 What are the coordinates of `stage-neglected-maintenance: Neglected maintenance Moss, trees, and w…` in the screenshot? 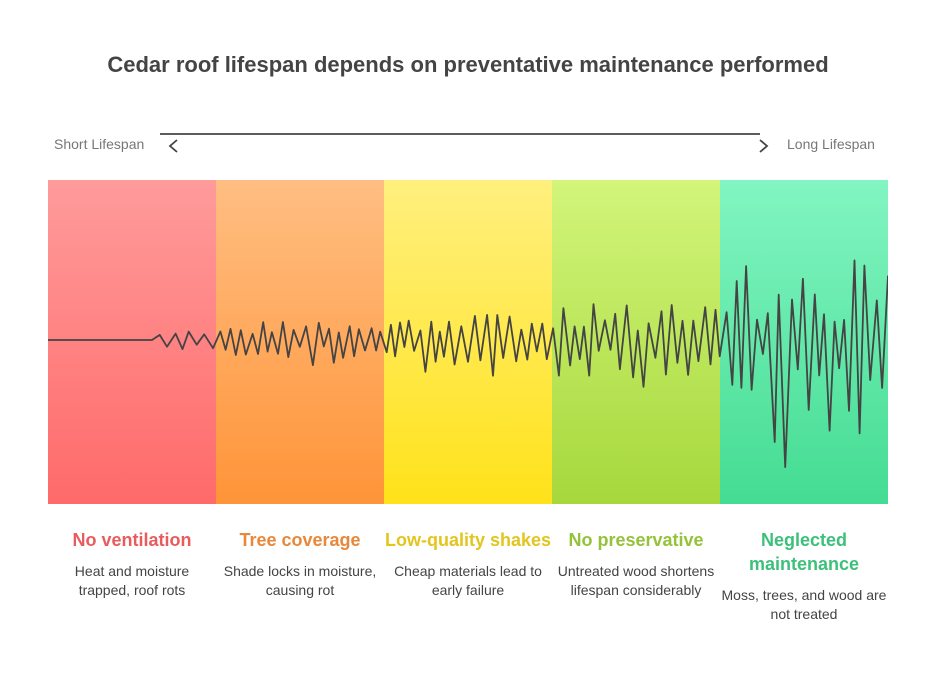 It's located at (804, 576).